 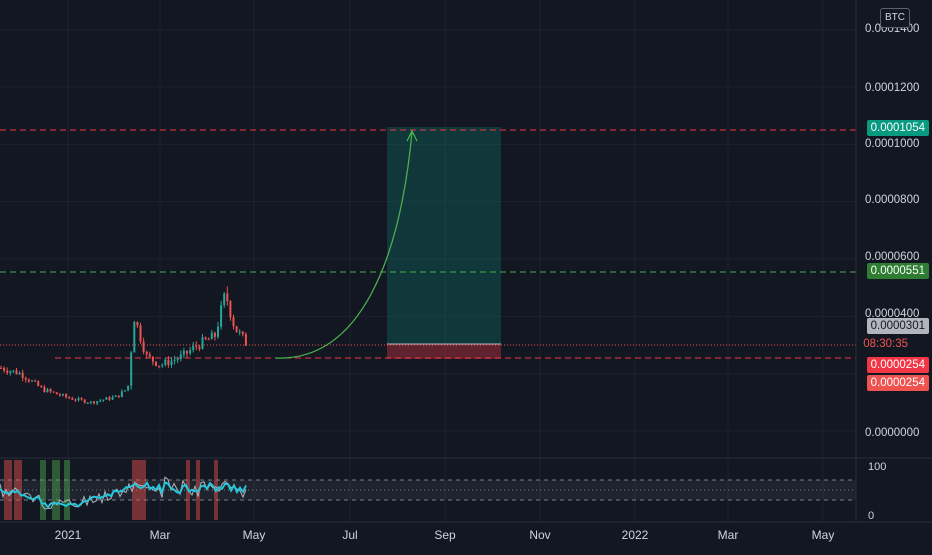 What do you see at coordinates (895, 18) in the screenshot?
I see `currency-badge: BTC` at bounding box center [895, 18].